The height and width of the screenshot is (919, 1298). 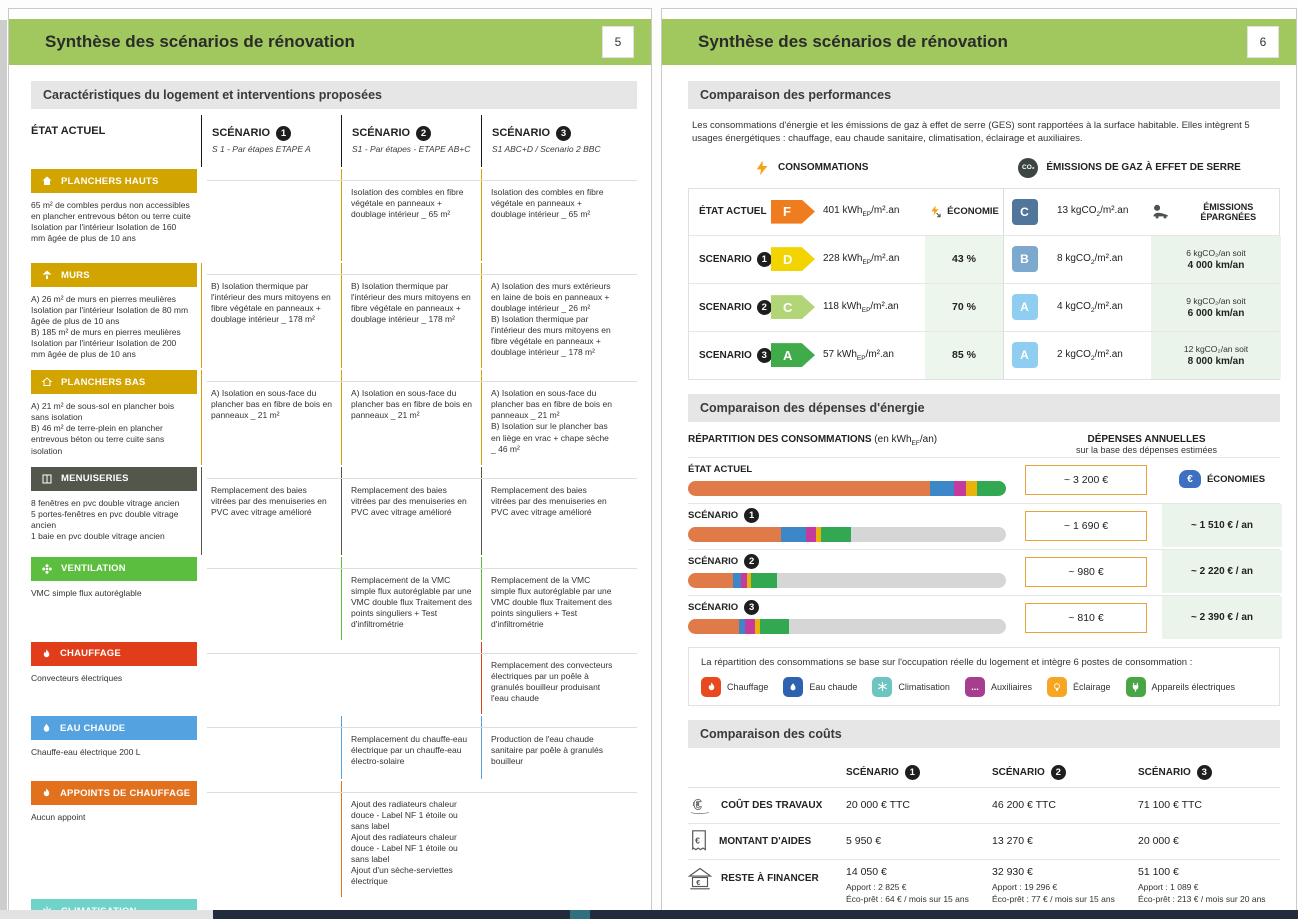 What do you see at coordinates (114, 653) in the screenshot?
I see `category-chauffage: CHAUFFAGE` at bounding box center [114, 653].